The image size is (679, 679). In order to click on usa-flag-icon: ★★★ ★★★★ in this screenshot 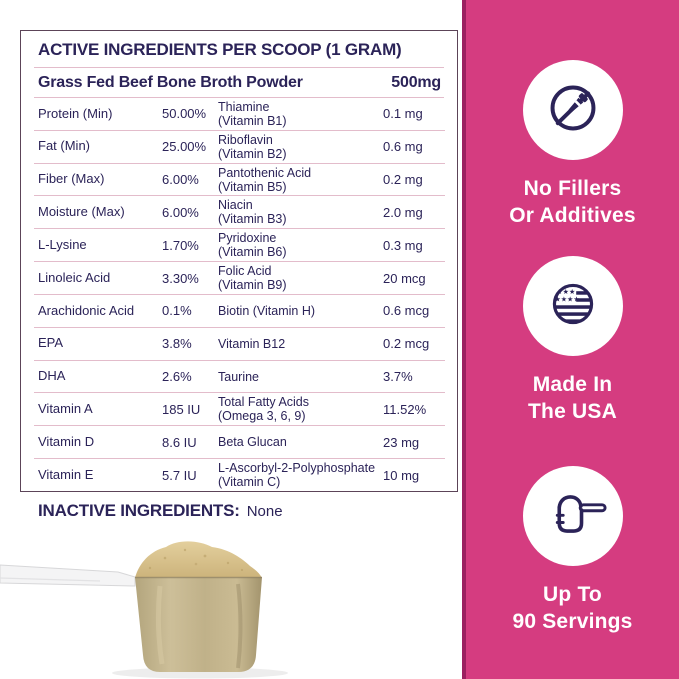, I will do `click(573, 306)`.